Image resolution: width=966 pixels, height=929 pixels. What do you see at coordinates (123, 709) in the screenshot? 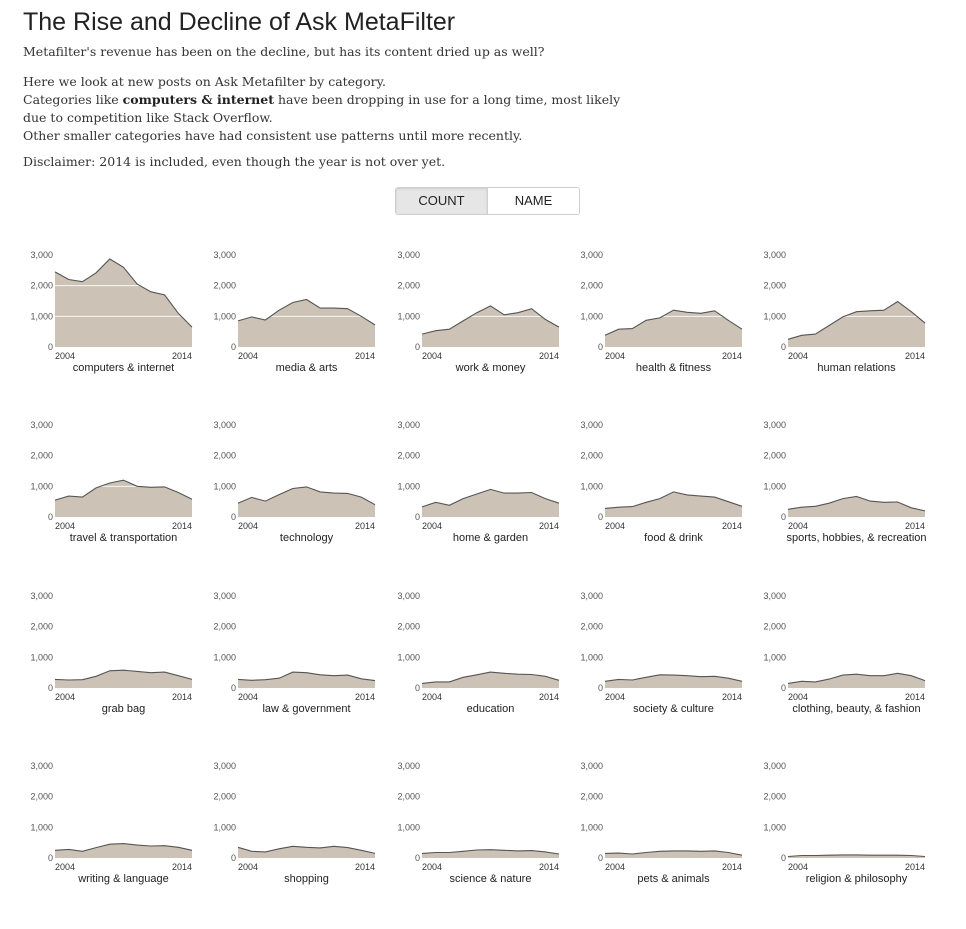
I see `category-label: grab bag` at bounding box center [123, 709].